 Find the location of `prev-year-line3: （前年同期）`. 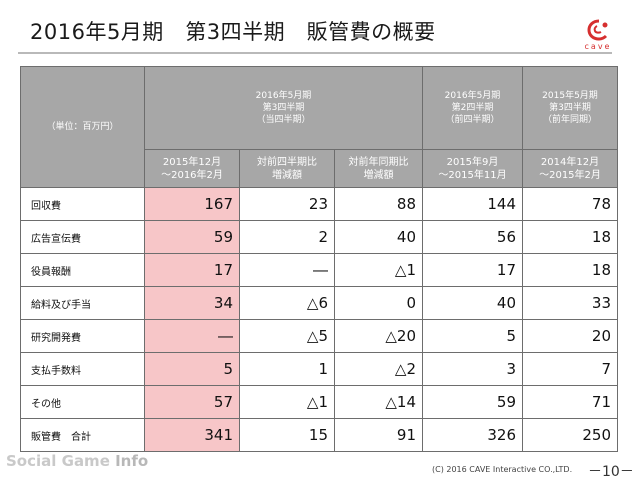

prev-year-line3: （前年同期） is located at coordinates (569, 120).